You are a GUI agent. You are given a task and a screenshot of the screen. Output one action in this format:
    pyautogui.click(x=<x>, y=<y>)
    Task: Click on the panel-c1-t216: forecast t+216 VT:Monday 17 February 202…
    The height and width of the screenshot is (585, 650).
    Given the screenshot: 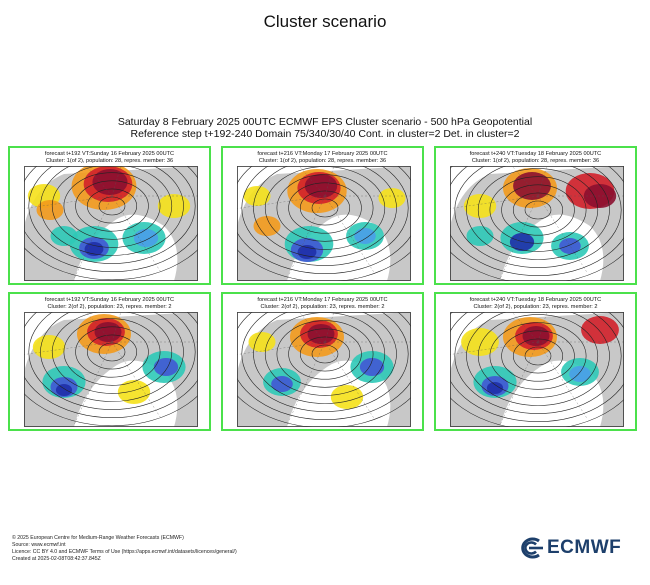 What is the action you would take?
    pyautogui.click(x=322, y=215)
    